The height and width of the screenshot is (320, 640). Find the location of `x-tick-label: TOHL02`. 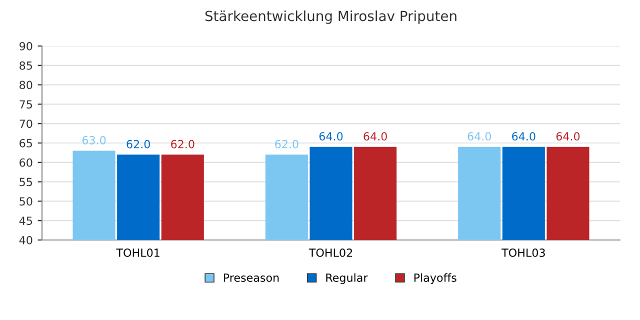

x-tick-label: TOHL02 is located at coordinates (330, 252).